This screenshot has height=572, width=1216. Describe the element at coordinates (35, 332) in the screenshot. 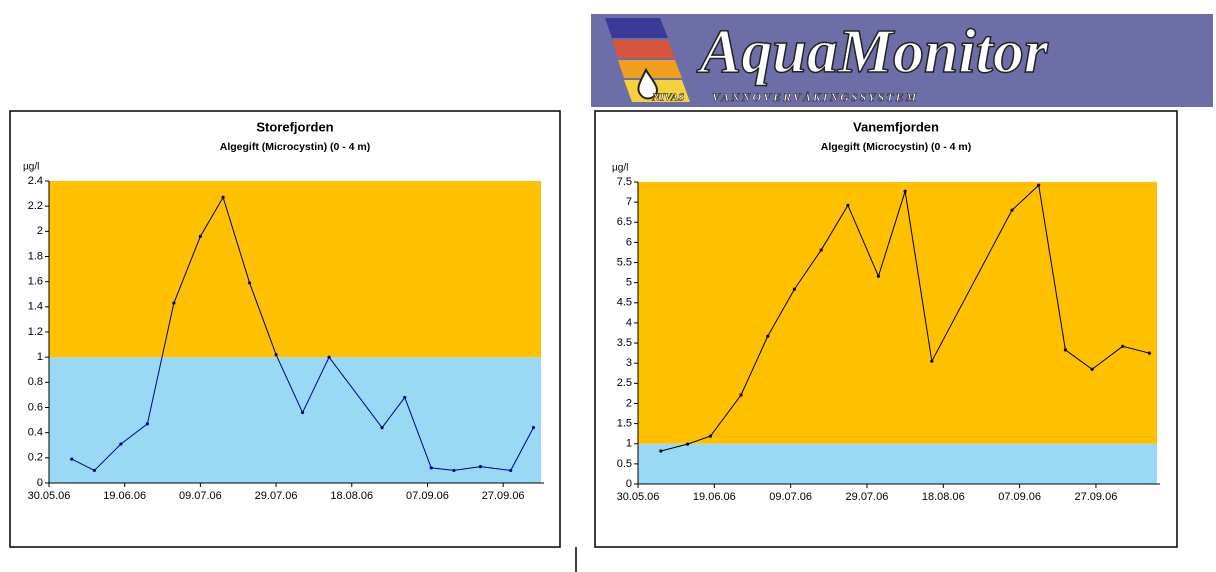

I see `y-tick-label: 1.2` at that location.